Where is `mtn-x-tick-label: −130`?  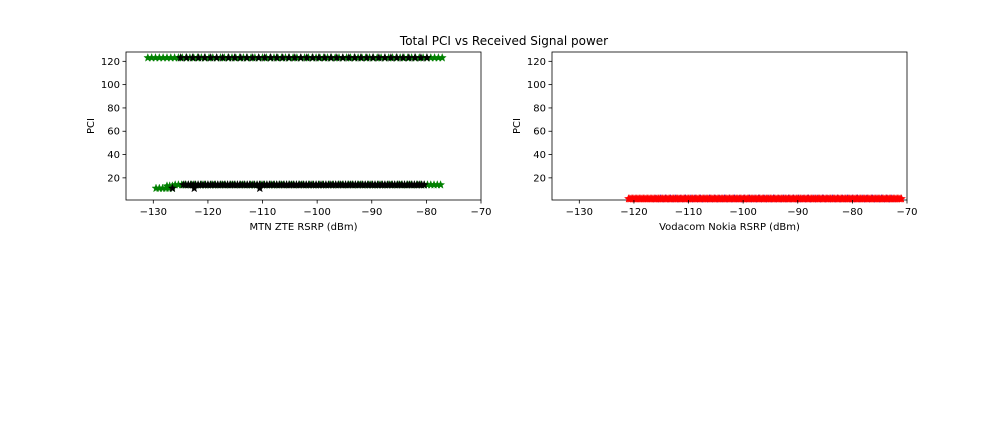 mtn-x-tick-label: −130 is located at coordinates (153, 212).